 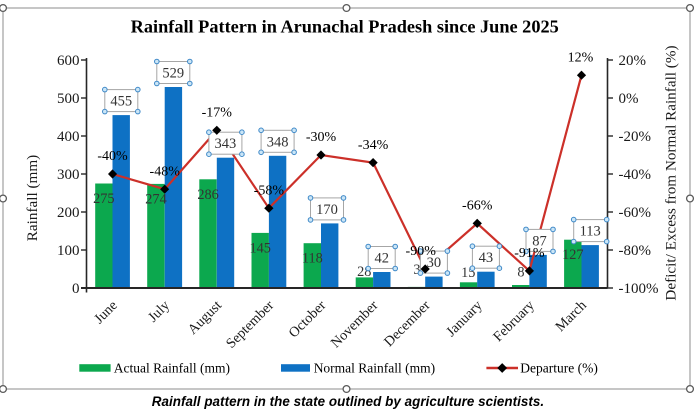 What do you see at coordinates (207, 195) in the screenshot?
I see `svg-text: 286` at bounding box center [207, 195].